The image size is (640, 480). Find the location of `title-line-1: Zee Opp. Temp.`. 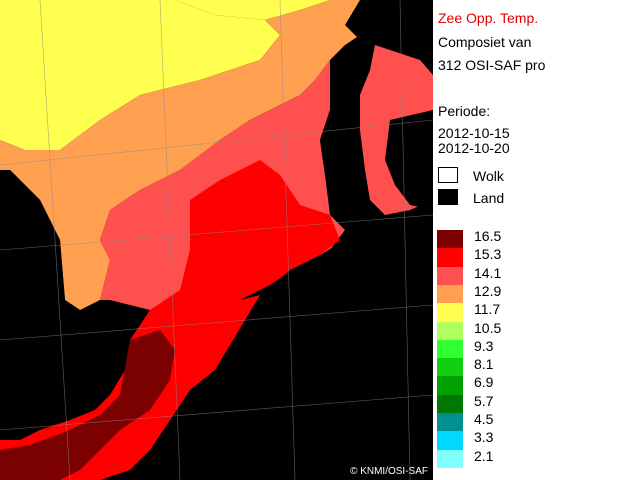

title-line-1: Zee Opp. Temp. is located at coordinates (488, 18).